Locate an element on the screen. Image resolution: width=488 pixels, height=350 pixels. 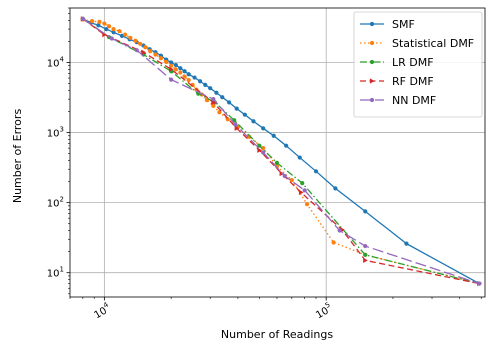
x-tick-label: 104 is located at coordinates (102, 311).